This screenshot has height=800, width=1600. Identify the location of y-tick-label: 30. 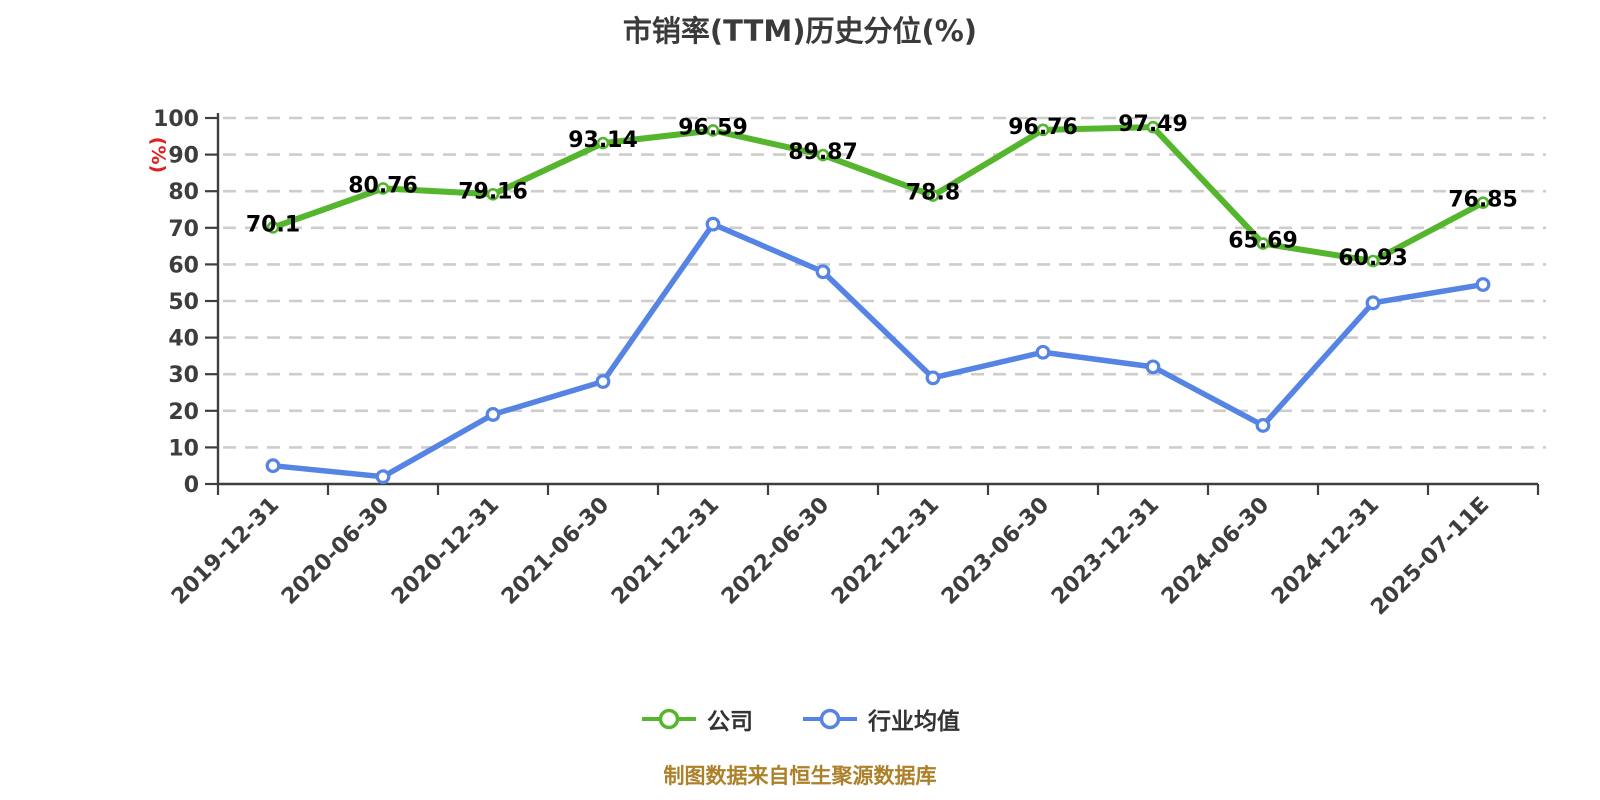
(183, 375).